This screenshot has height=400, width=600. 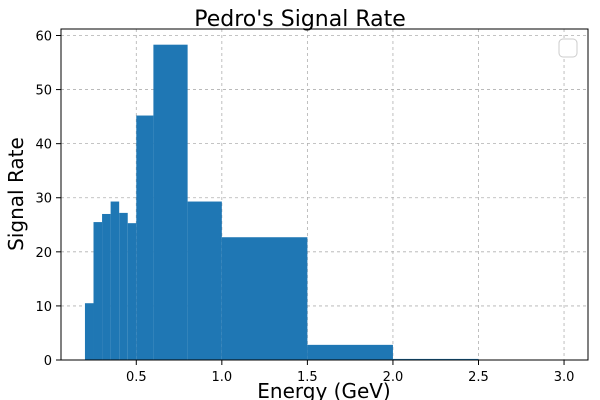 What do you see at coordinates (43, 253) in the screenshot?
I see `y-tick-label: 20` at bounding box center [43, 253].